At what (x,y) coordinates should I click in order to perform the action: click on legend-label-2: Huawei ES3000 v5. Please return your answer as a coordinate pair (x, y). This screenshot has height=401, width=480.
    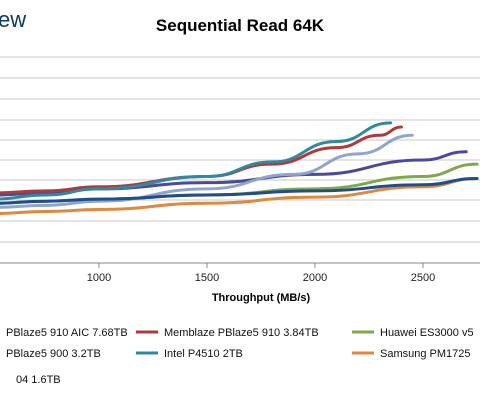
    Looking at the image, I should click on (427, 333).